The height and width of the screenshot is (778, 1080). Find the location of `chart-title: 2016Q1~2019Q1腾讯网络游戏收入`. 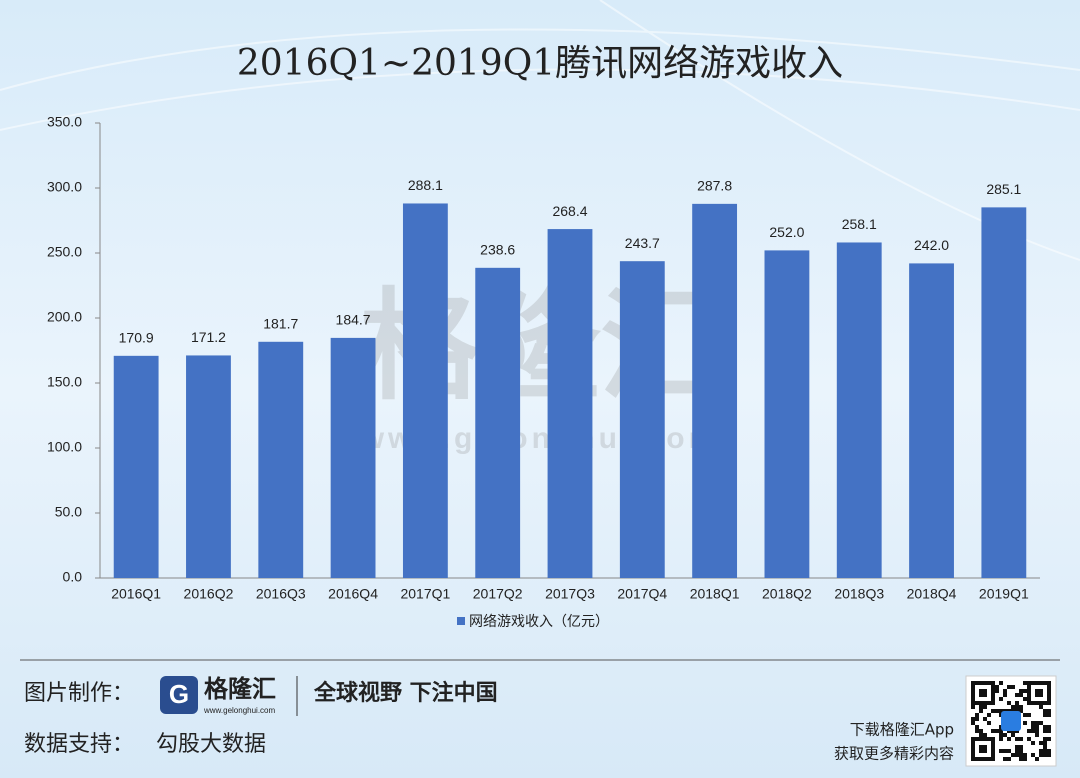

chart-title: 2016Q1~2019Q1腾讯网络游戏收入 is located at coordinates (540, 63).